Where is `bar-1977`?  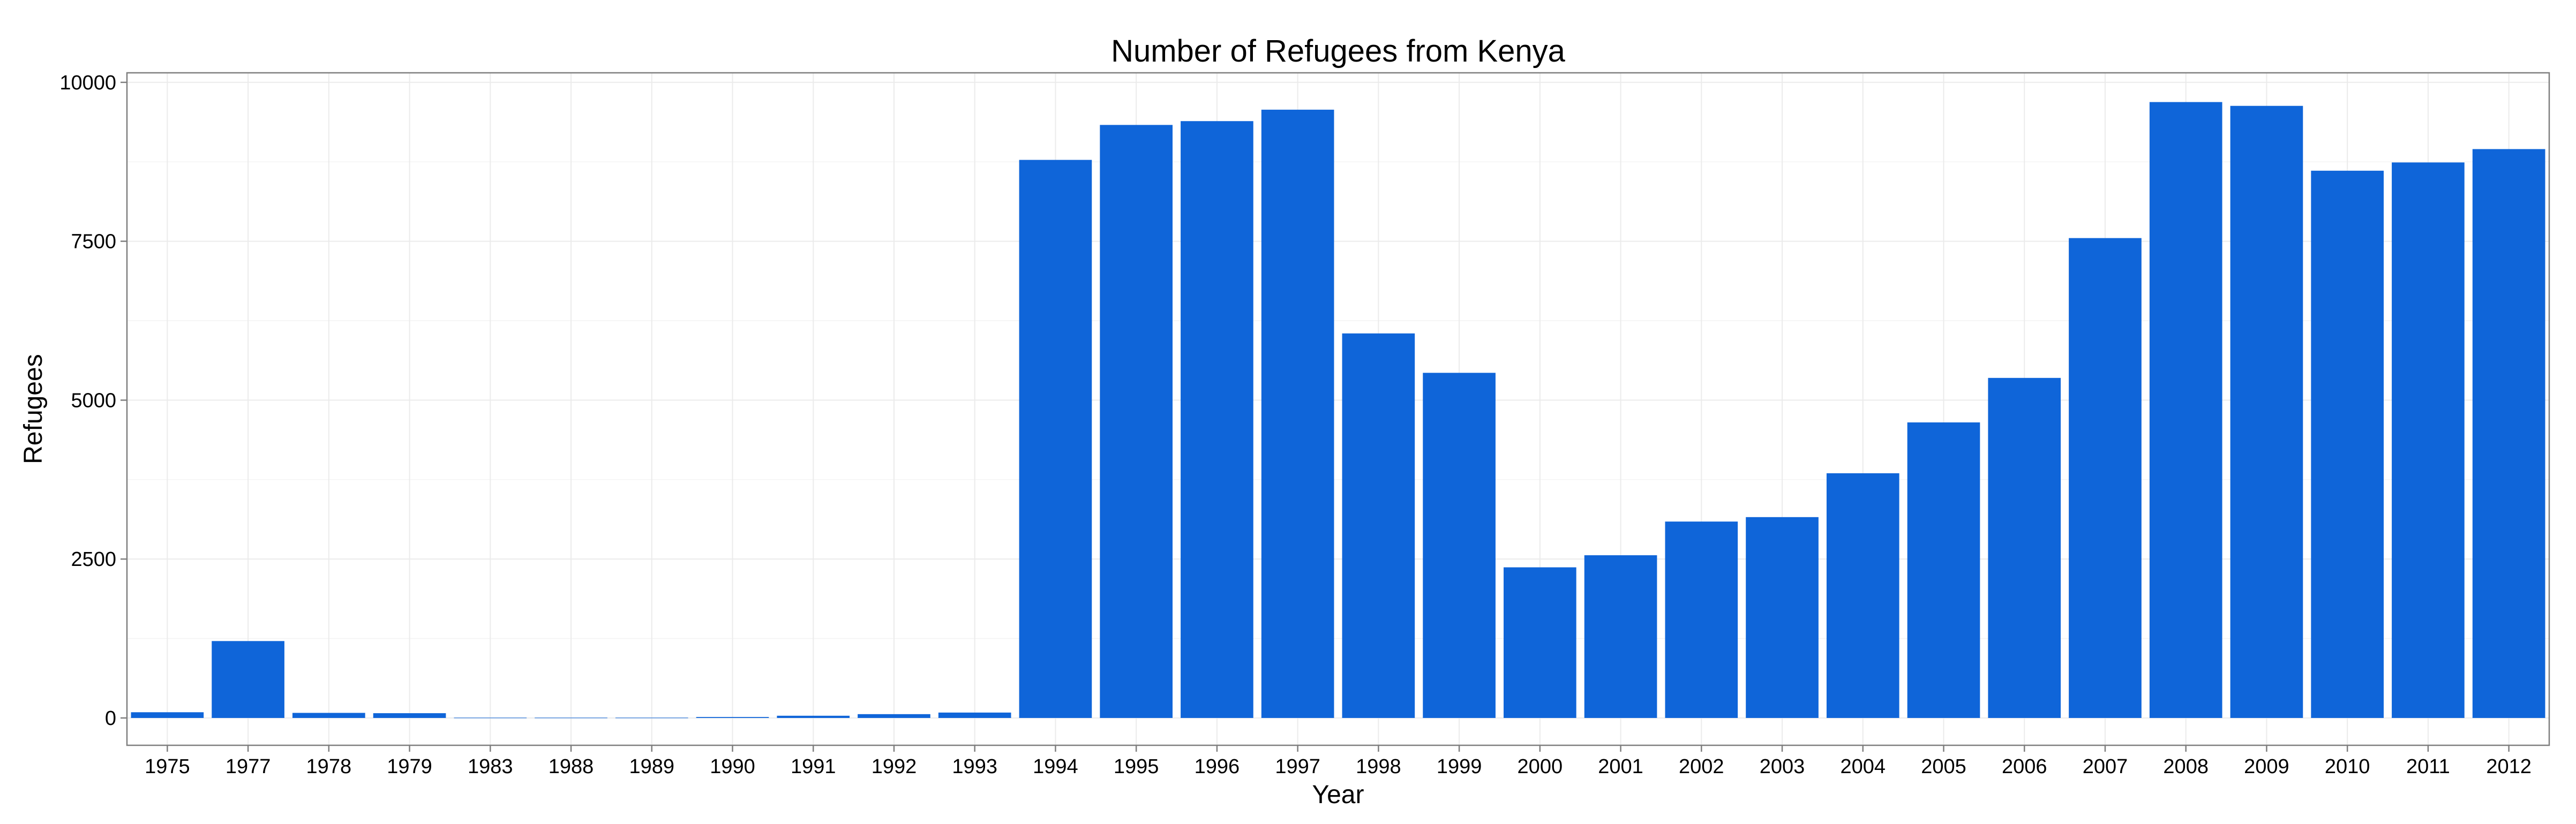 bar-1977 is located at coordinates (248, 679).